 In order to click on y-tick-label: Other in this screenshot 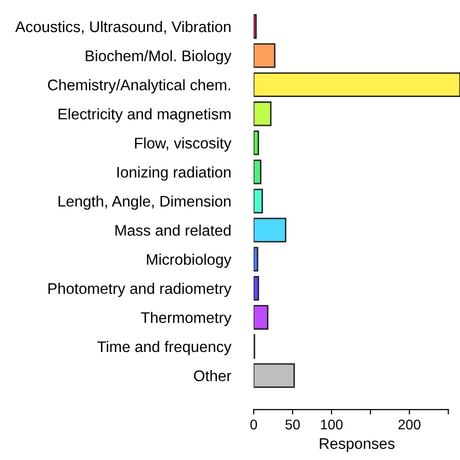, I will do `click(213, 376)`.